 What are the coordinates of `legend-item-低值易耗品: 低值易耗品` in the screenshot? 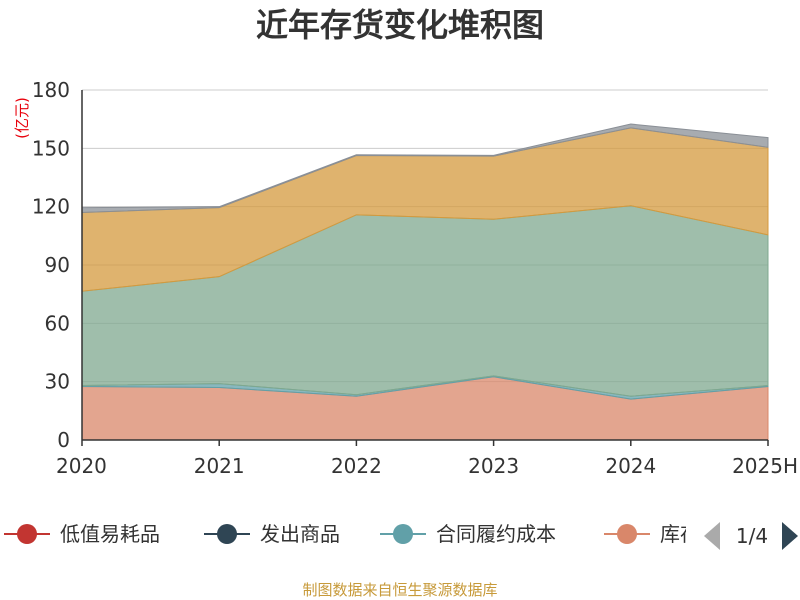 It's located at (82, 534).